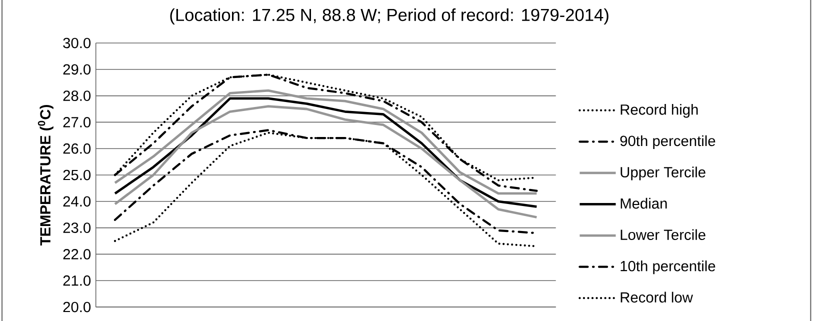  I want to click on y-tick-label: 30.0, so click(77, 43).